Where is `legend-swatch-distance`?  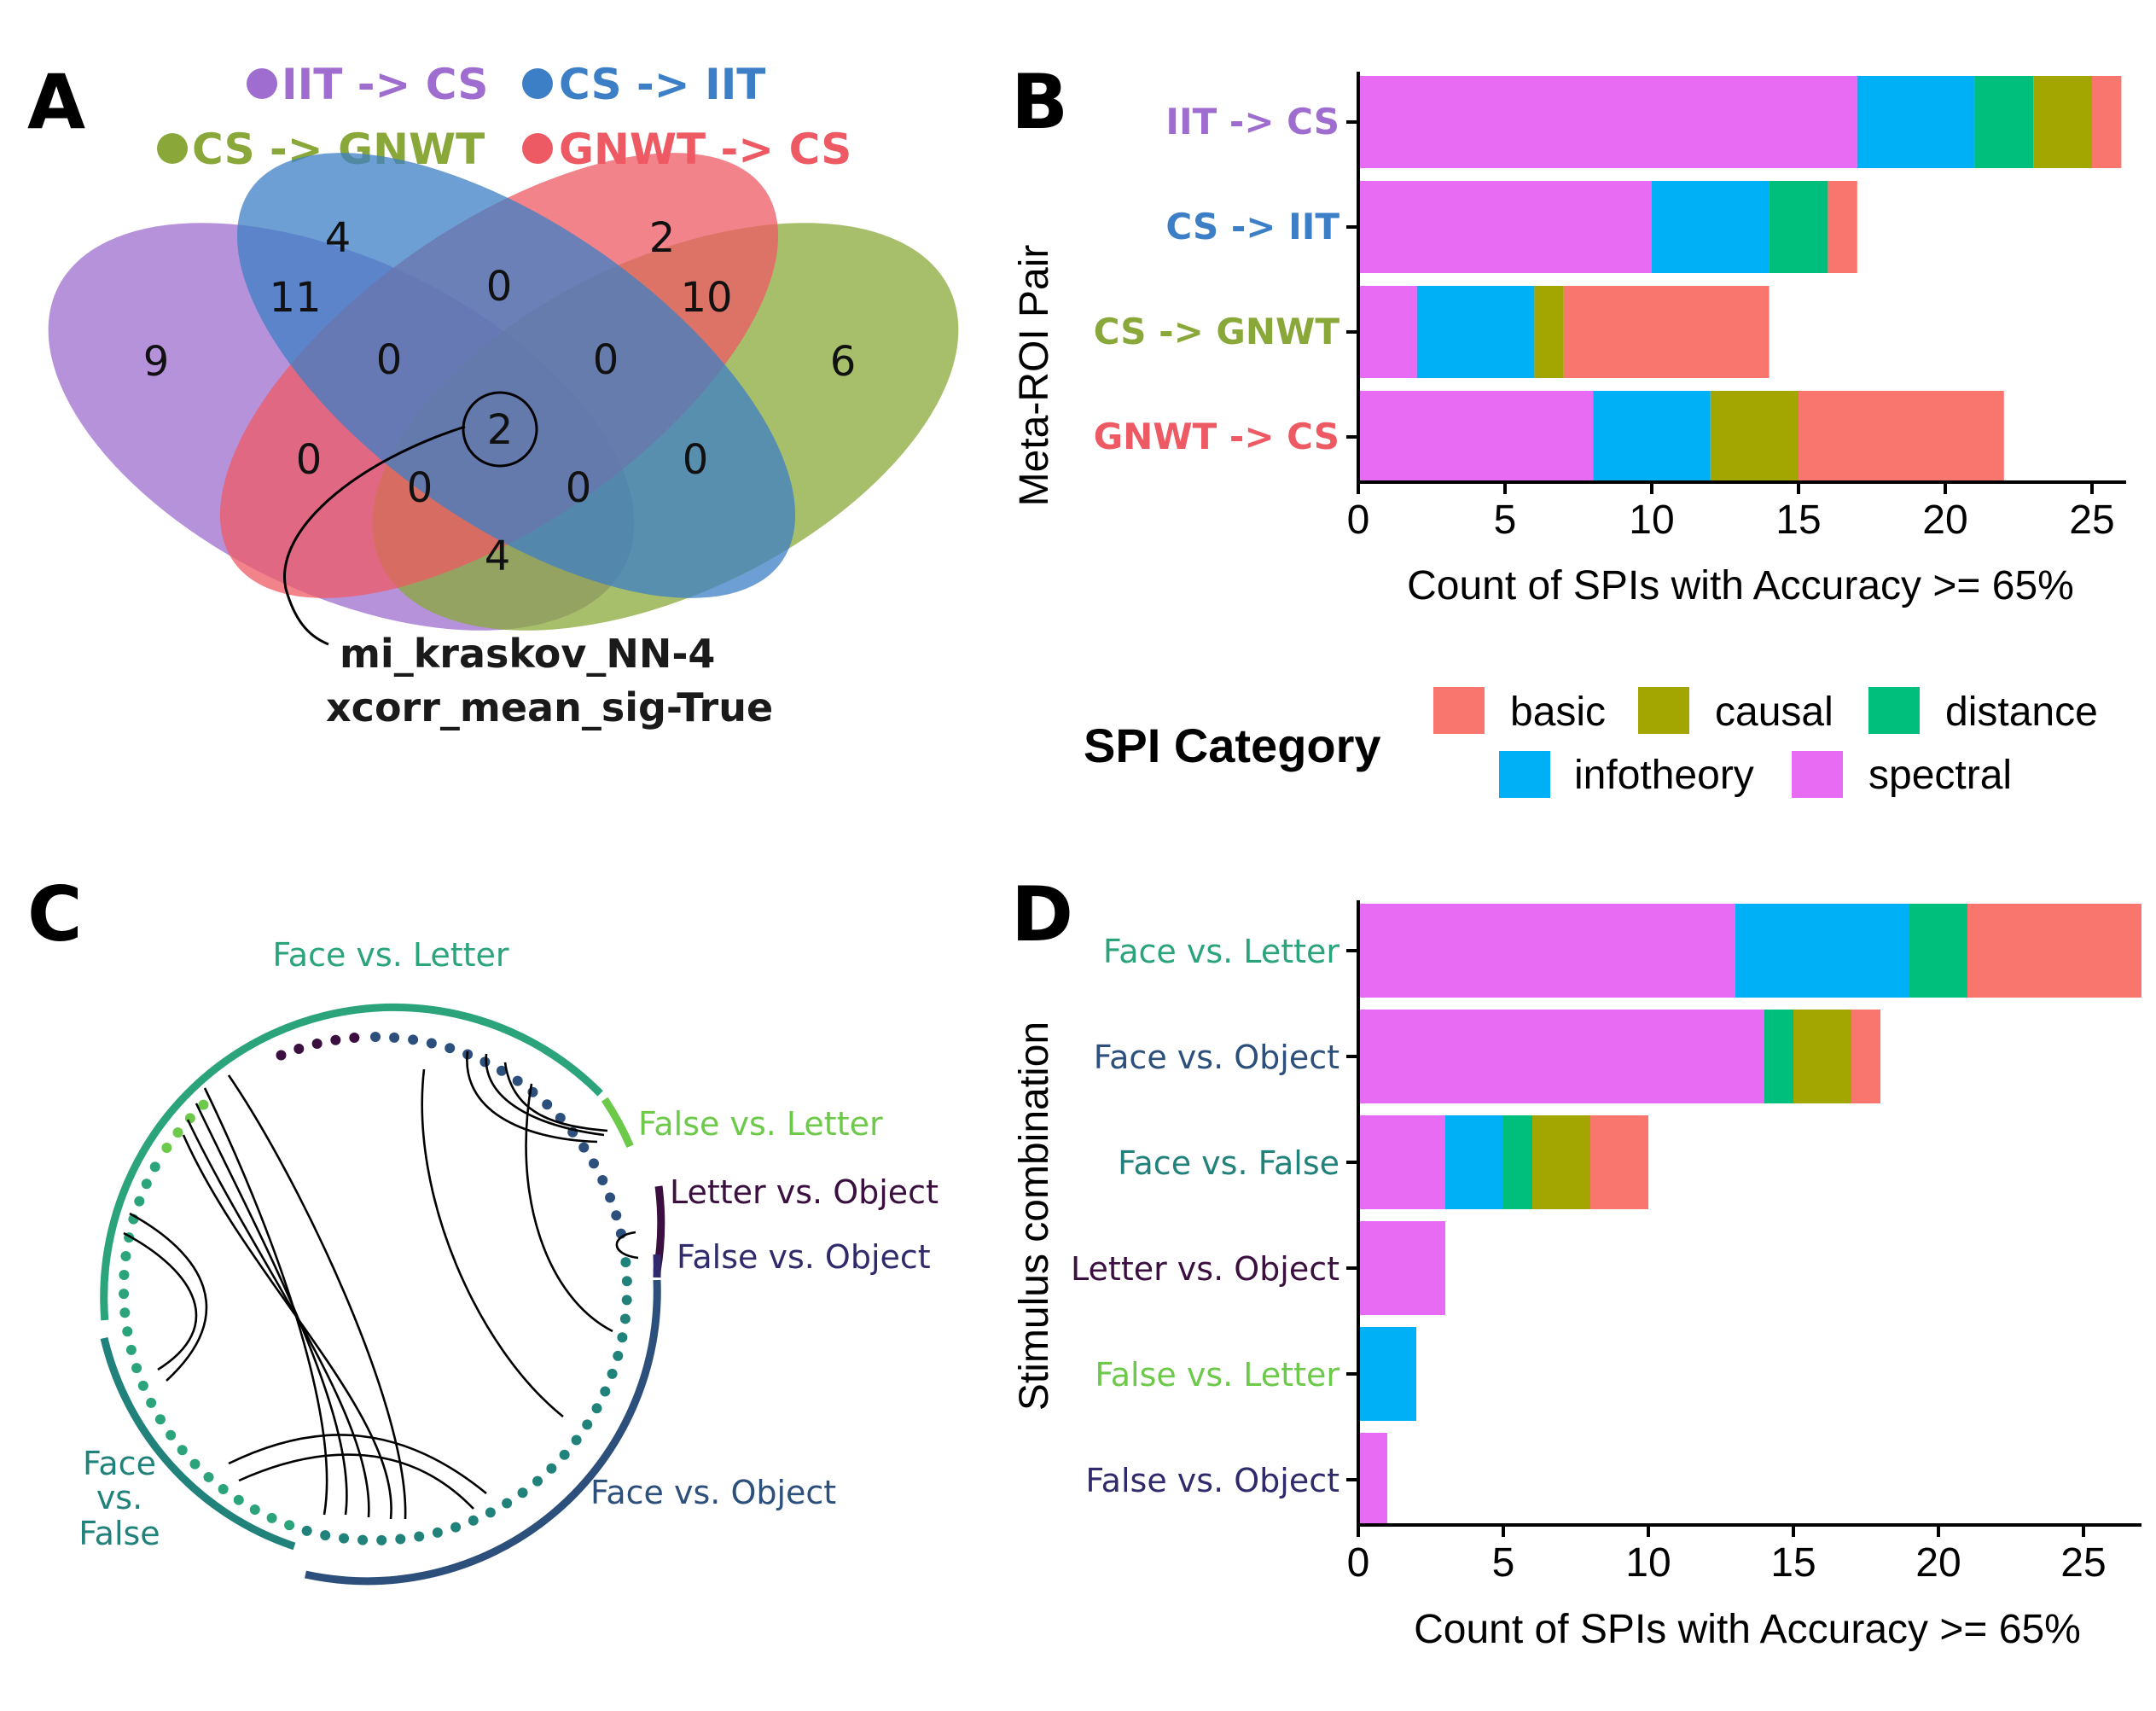 legend-swatch-distance is located at coordinates (1894, 710).